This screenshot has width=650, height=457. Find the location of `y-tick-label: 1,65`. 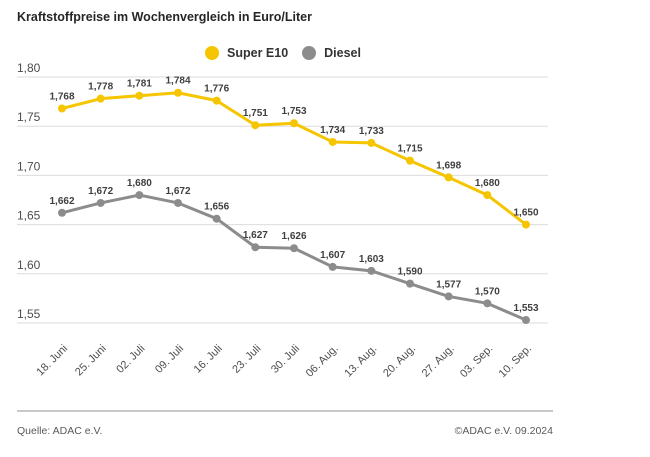

y-tick-label: 1,65 is located at coordinates (29, 216).